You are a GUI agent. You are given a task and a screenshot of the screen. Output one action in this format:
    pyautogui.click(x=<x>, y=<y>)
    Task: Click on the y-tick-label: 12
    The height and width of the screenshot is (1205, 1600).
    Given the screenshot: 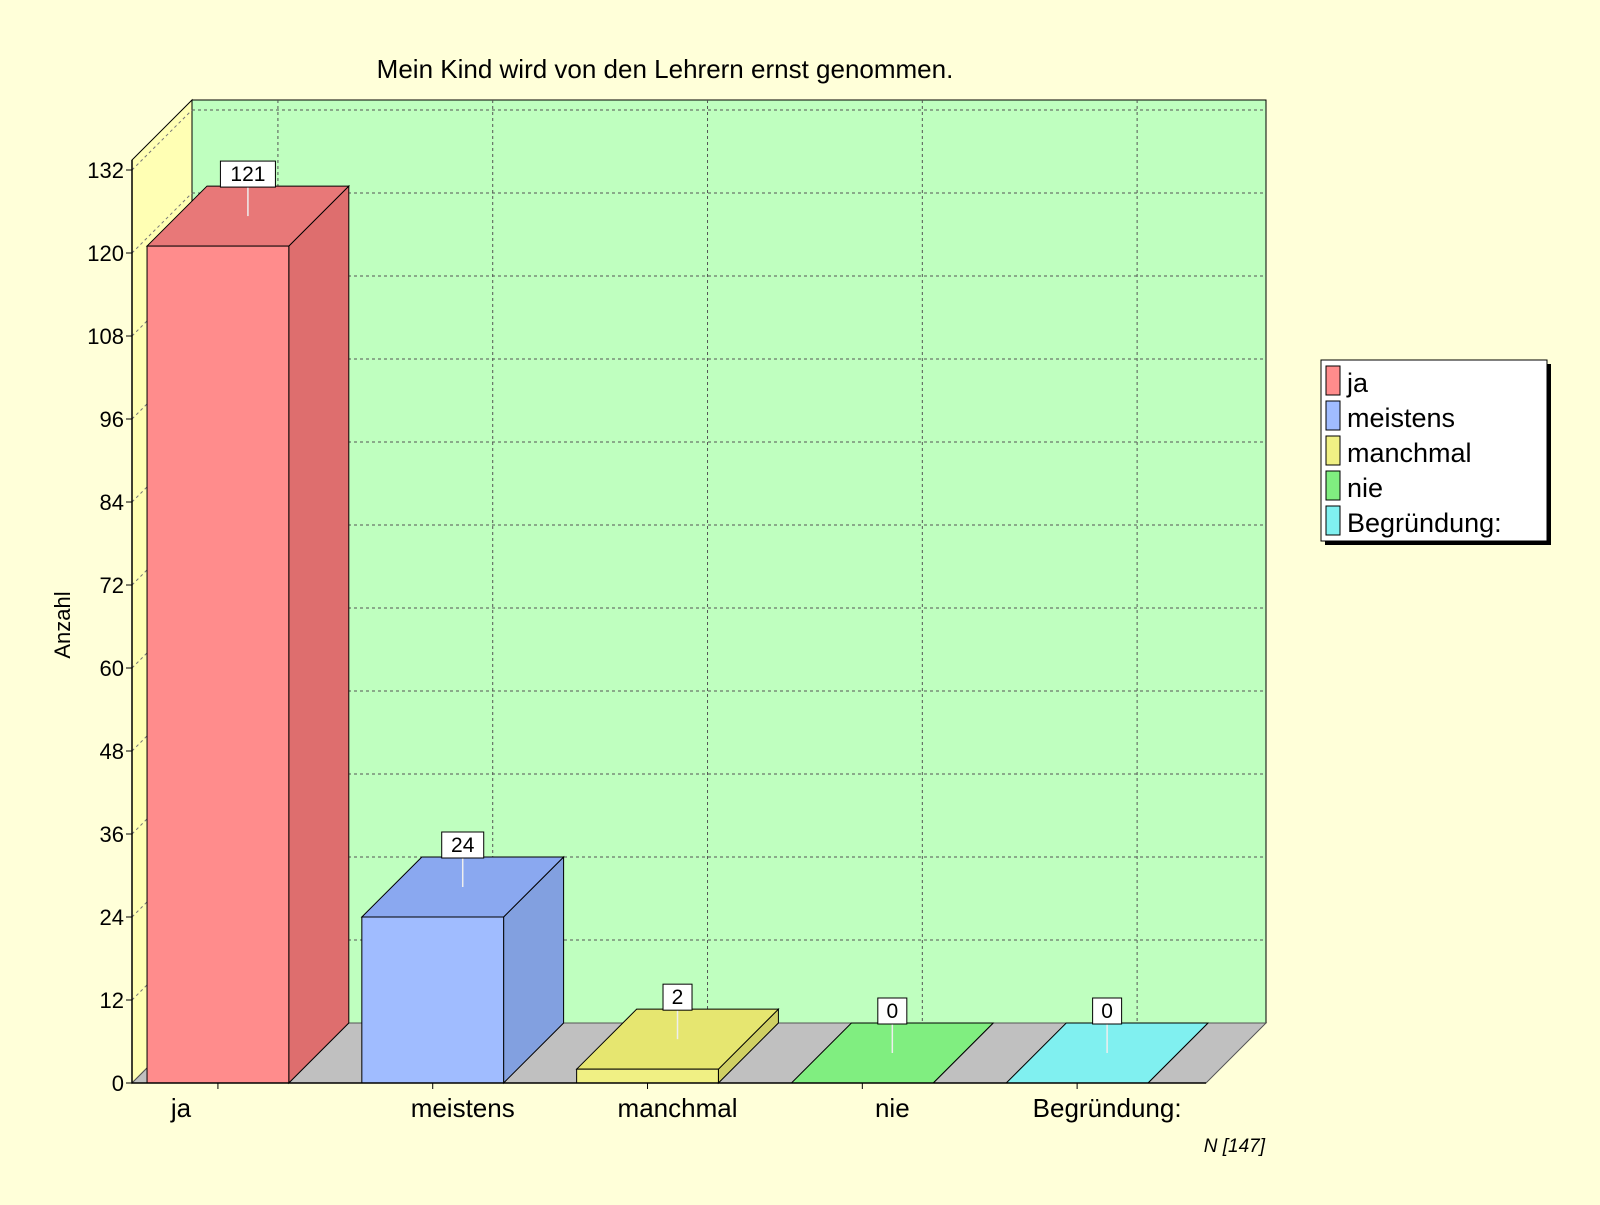 What is the action you would take?
    pyautogui.click(x=112, y=1000)
    